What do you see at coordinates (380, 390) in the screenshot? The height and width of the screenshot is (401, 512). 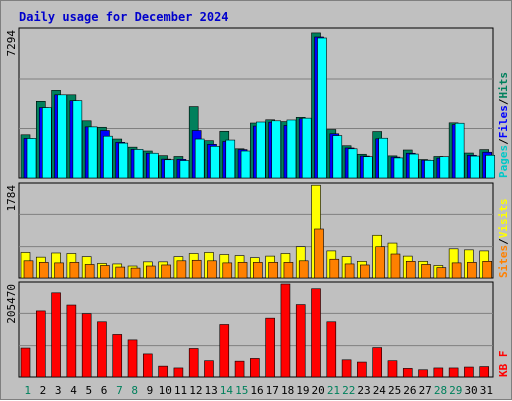 I see `day-label-24: 24` at bounding box center [380, 390].